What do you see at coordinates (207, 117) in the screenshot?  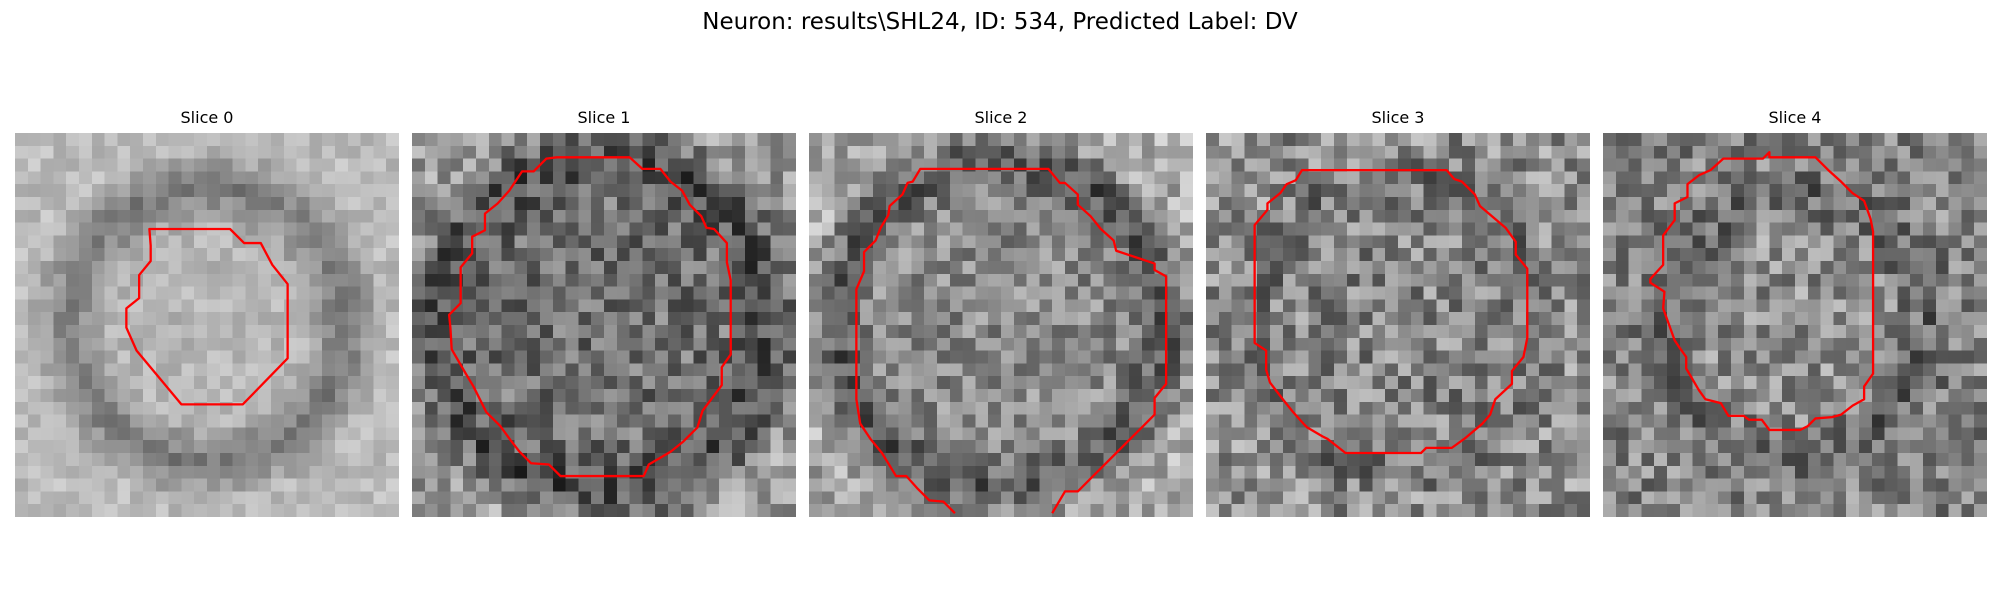 I see `slice-title-0: Slice 0` at bounding box center [207, 117].